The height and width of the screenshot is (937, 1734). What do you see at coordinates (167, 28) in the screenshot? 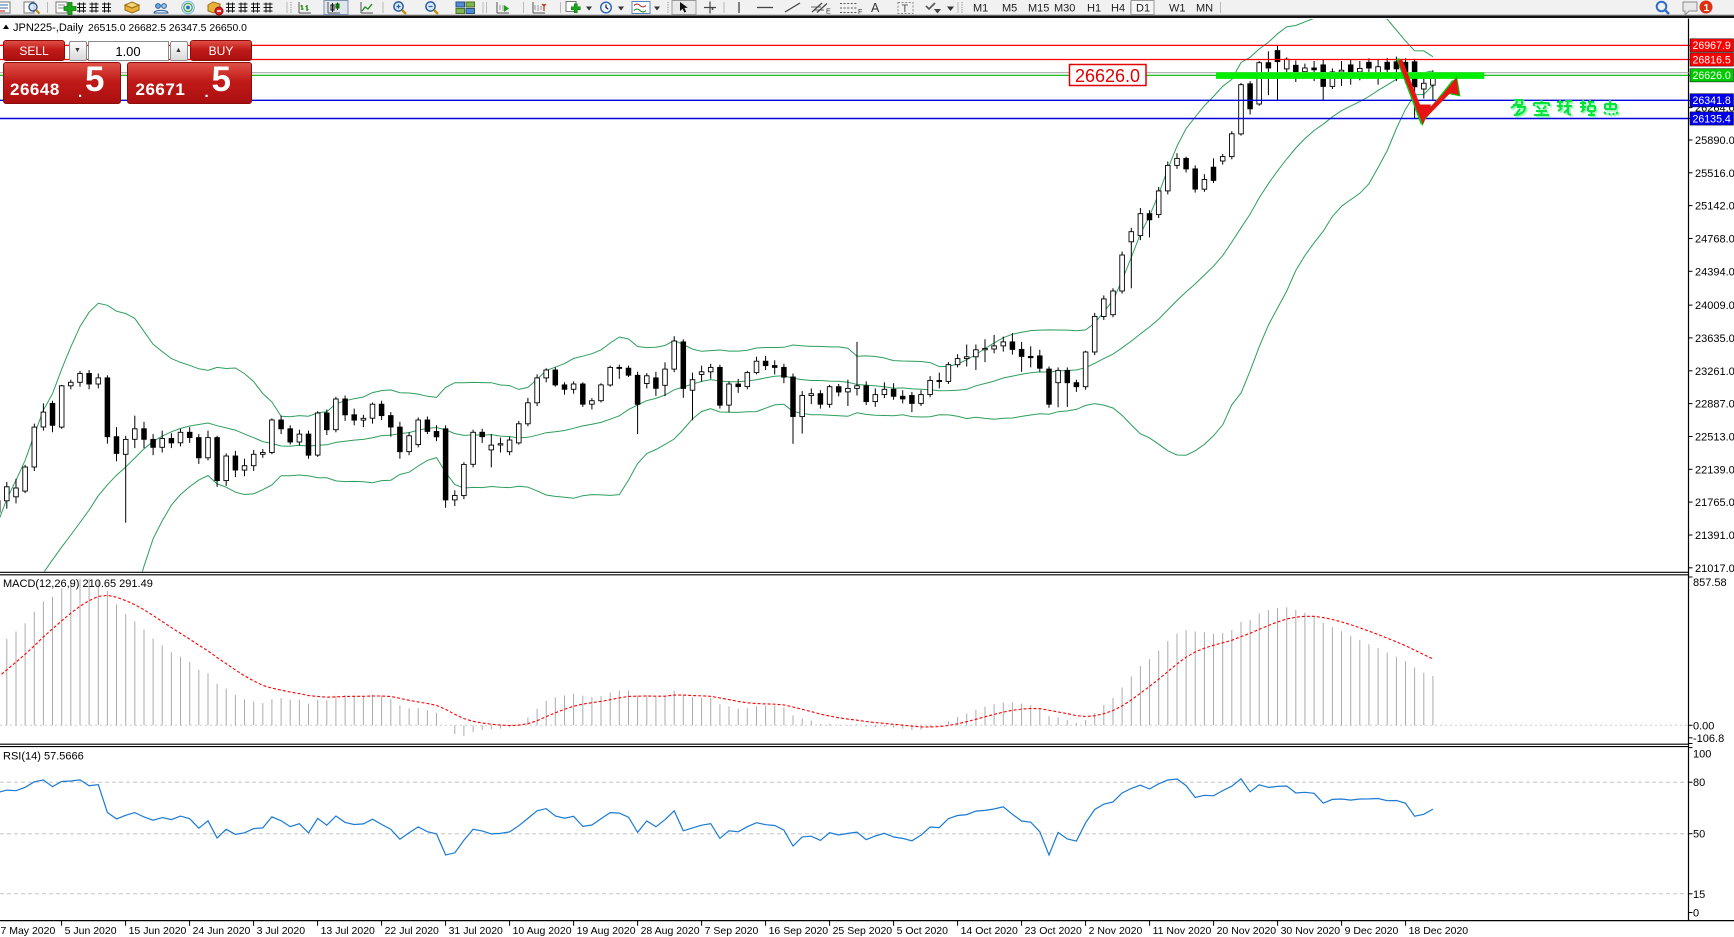
I see `svg-text:26515.0 26682.5 26347.5 26650.: 26515.0 26682.5 26347.5 26650.0` at bounding box center [167, 28].